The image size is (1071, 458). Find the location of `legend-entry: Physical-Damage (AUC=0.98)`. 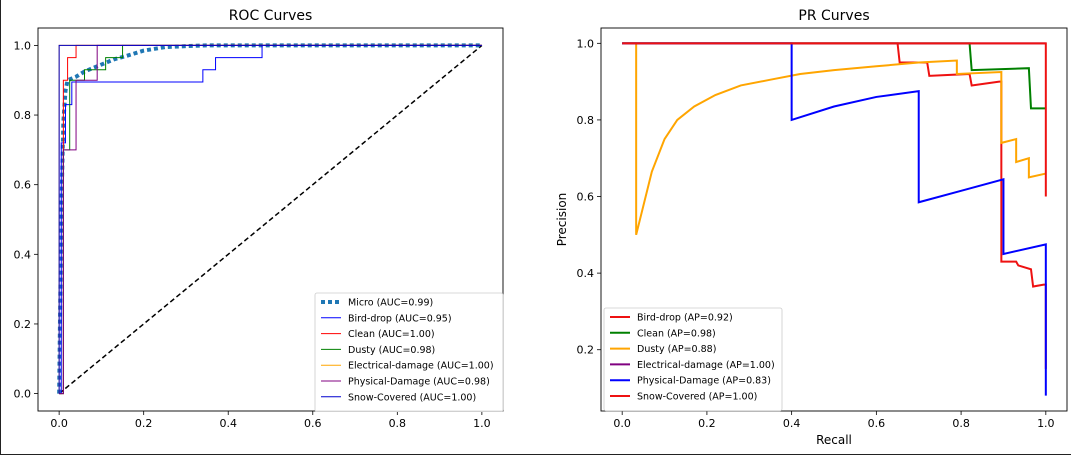

legend-entry: Physical-Damage (AUC=0.98) is located at coordinates (419, 382).